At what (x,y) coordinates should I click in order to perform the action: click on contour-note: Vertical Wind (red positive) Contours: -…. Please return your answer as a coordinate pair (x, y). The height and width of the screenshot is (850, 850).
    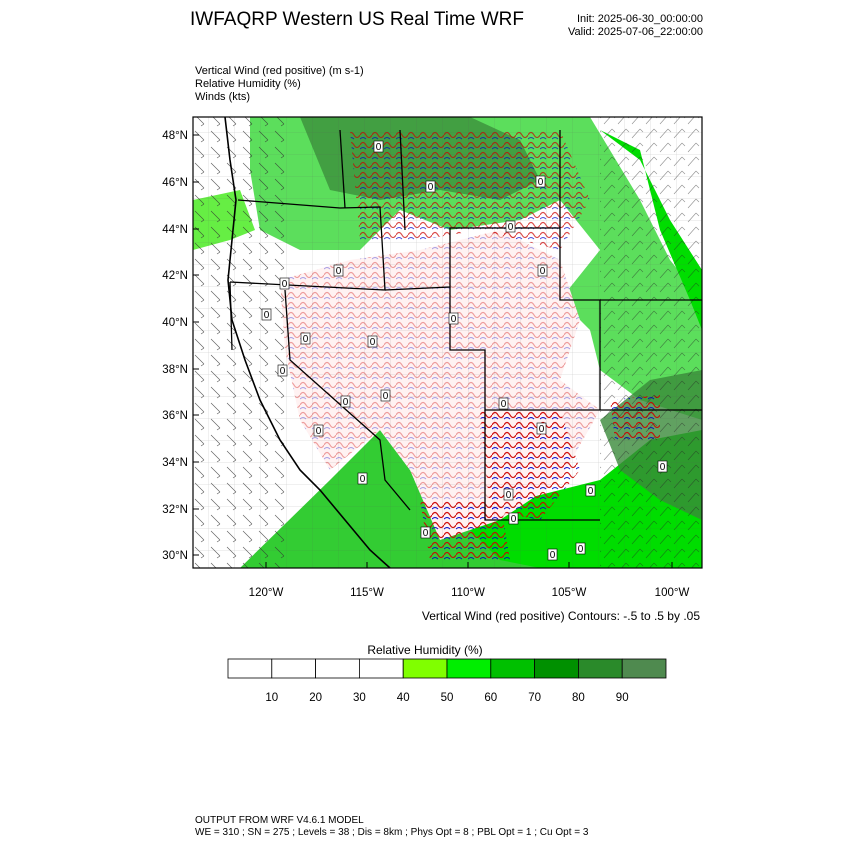
    Looking at the image, I should click on (560, 616).